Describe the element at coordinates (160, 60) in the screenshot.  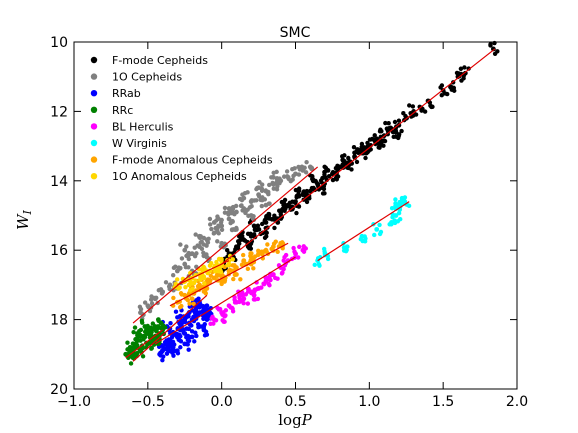
I see `legend-label: F-mode Cepheids` at that location.